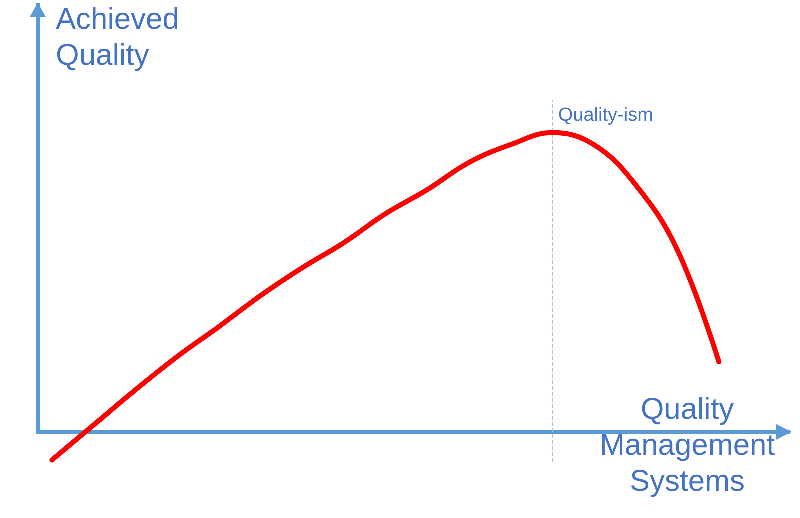 The image size is (800, 518). What do you see at coordinates (118, 38) in the screenshot?
I see `y-axis-title: Achieved Quality` at bounding box center [118, 38].